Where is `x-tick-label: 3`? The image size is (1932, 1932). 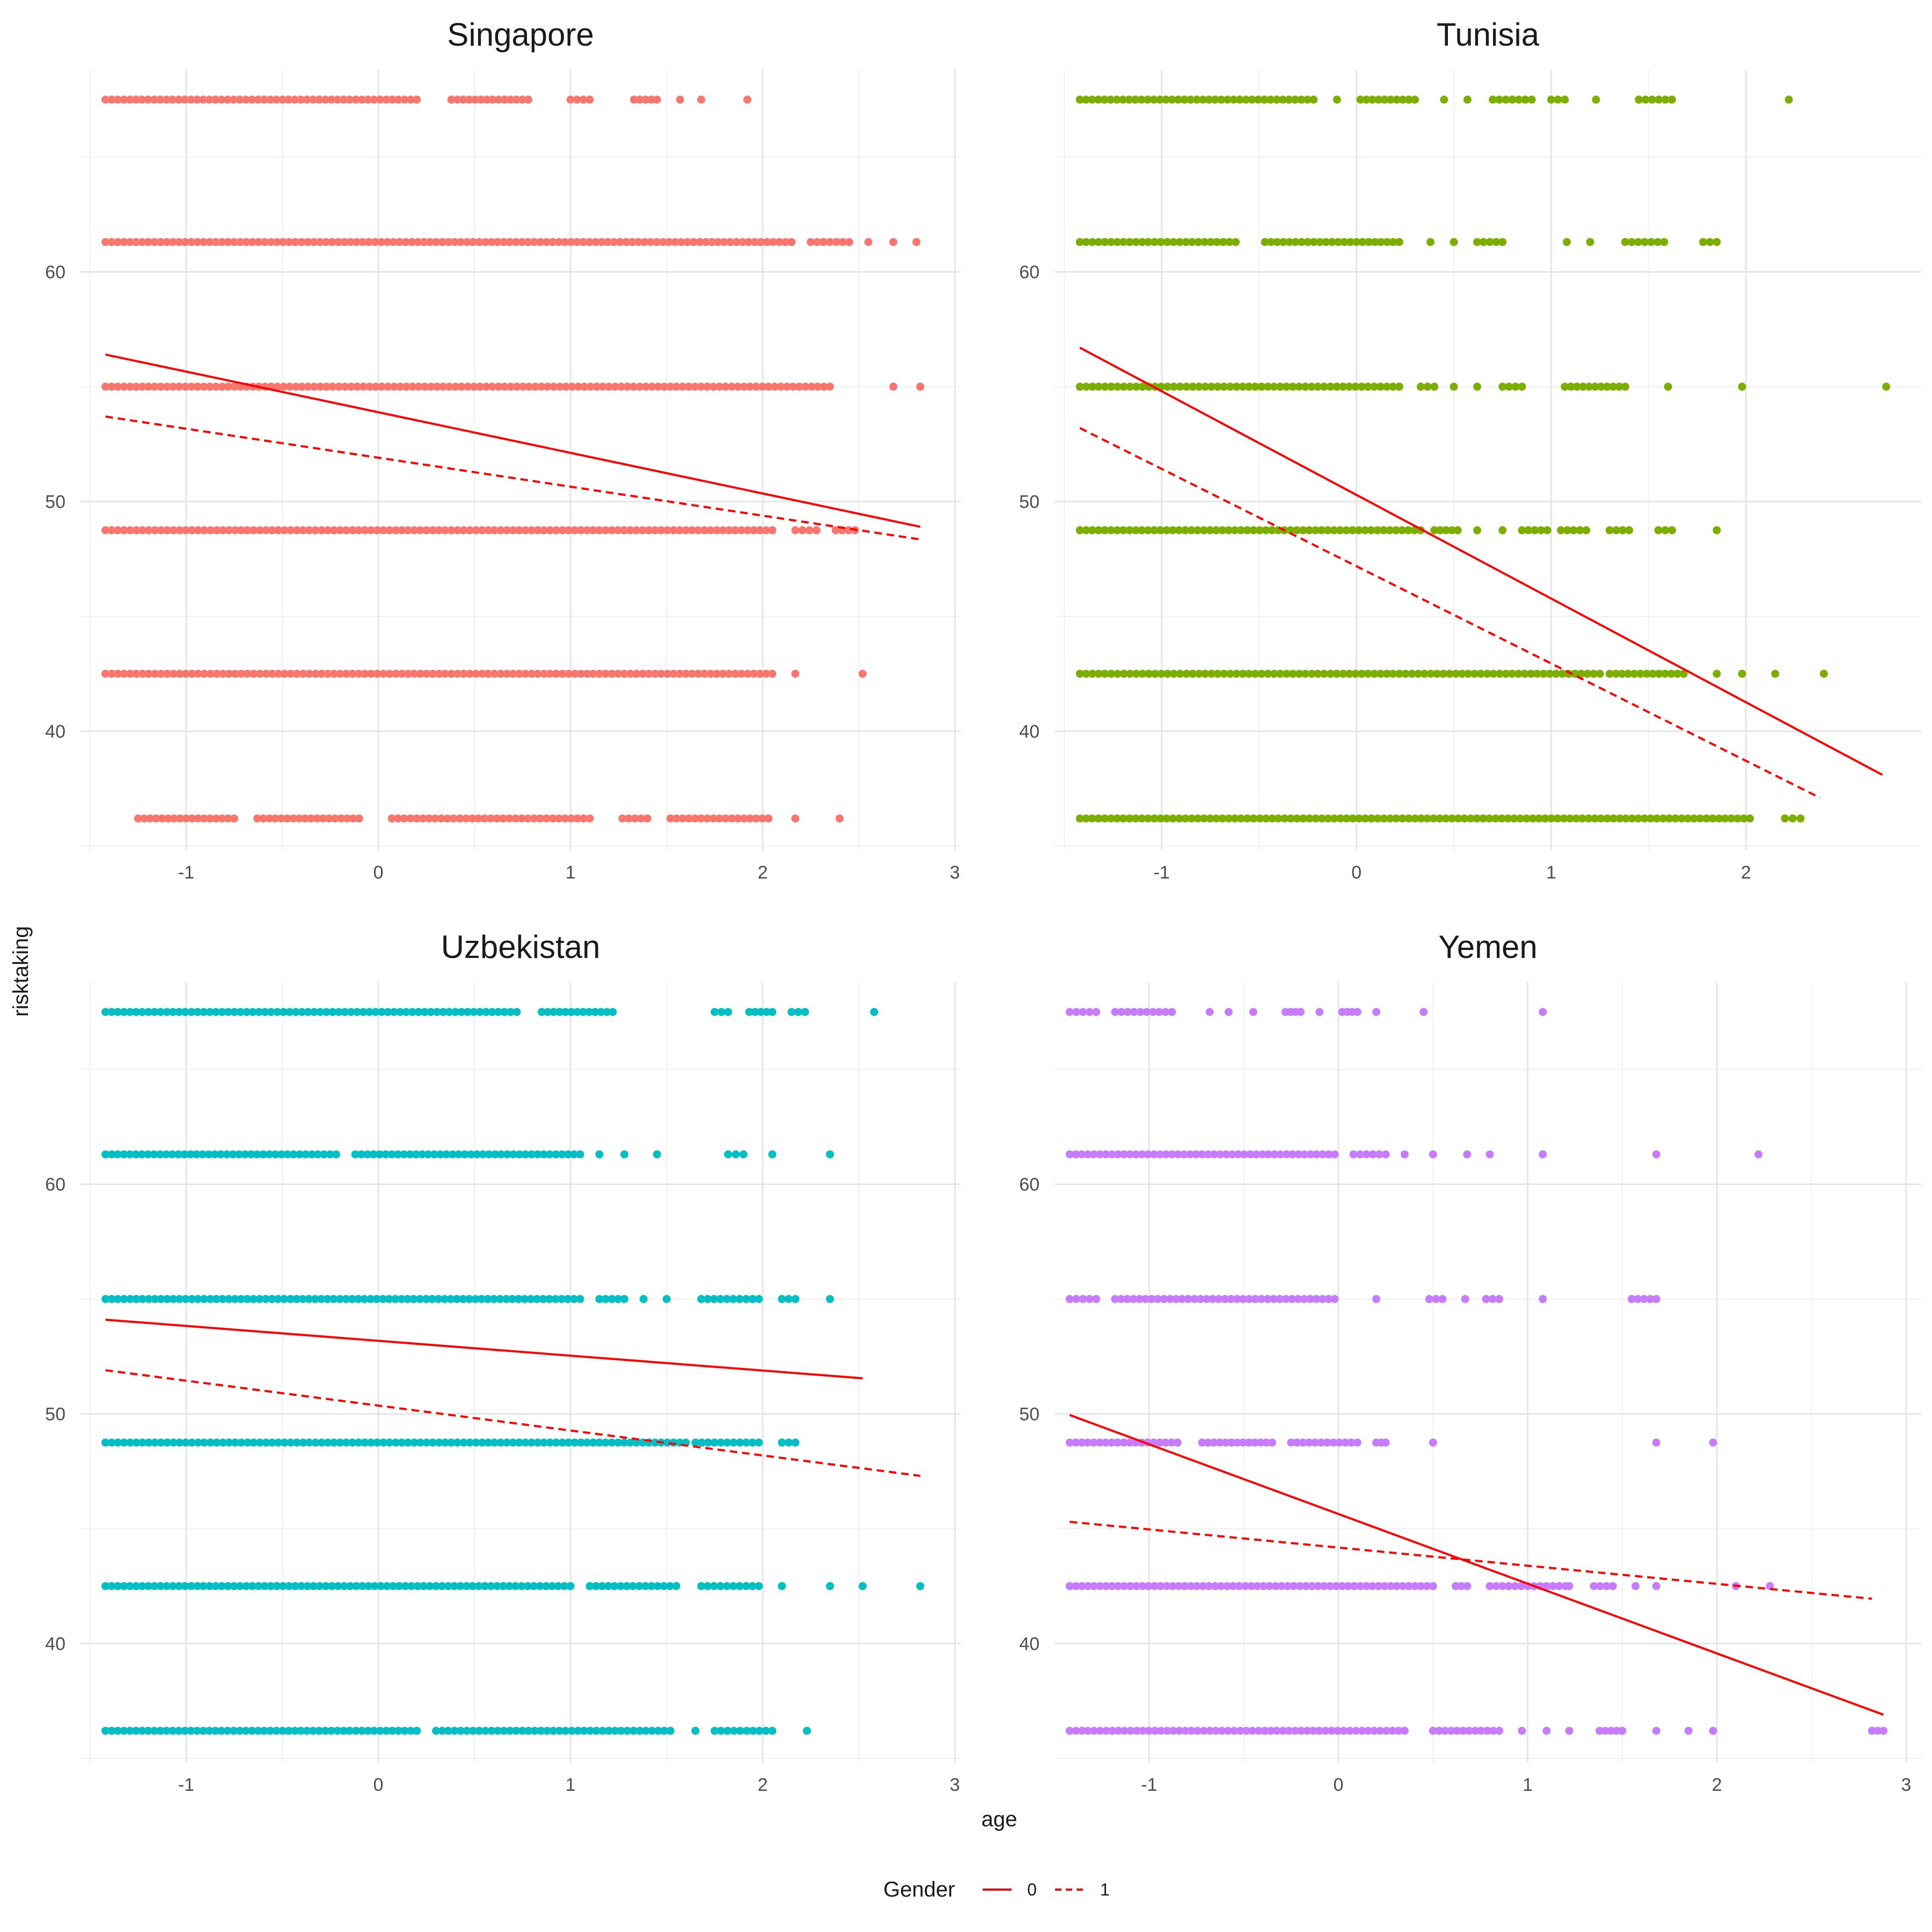
x-tick-label: 3 is located at coordinates (955, 1785).